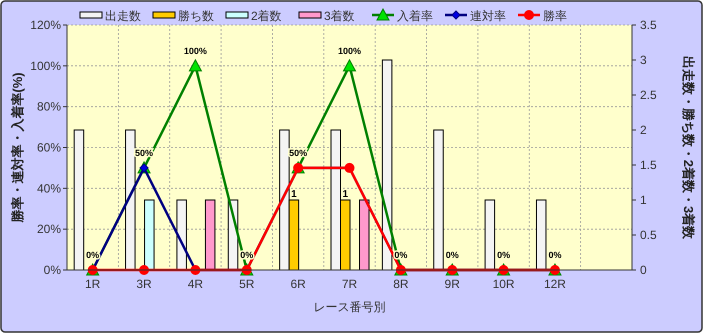 The width and height of the screenshot is (703, 333). I want to click on y-tick-label: 100%, so click(46, 65).